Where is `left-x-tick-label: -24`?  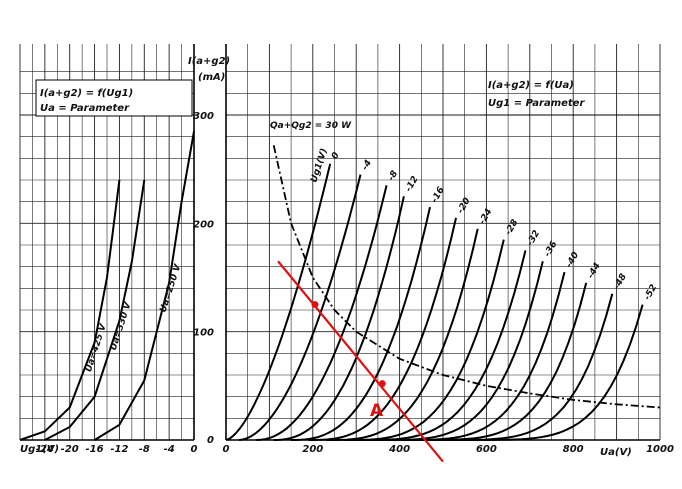
left-x-tick-label: -24 is located at coordinates (45, 449).